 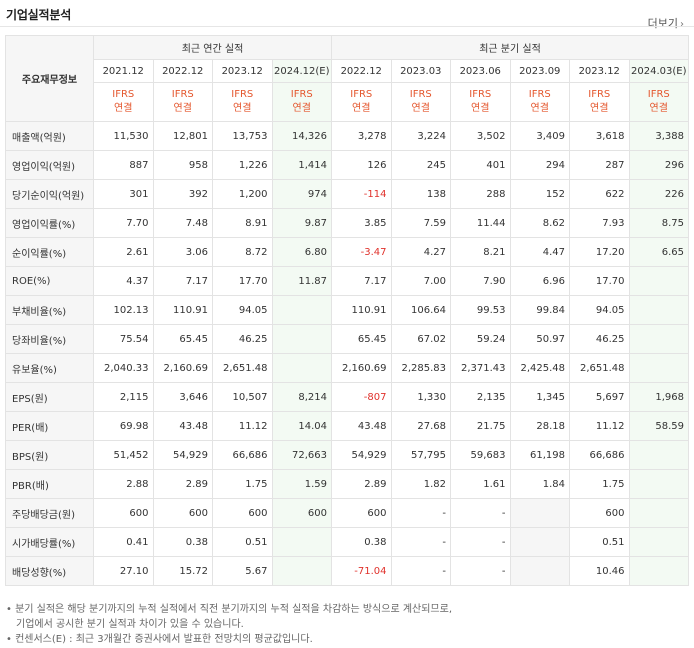 What do you see at coordinates (182, 223) in the screenshot?
I see `table-cell: 7.48` at bounding box center [182, 223].